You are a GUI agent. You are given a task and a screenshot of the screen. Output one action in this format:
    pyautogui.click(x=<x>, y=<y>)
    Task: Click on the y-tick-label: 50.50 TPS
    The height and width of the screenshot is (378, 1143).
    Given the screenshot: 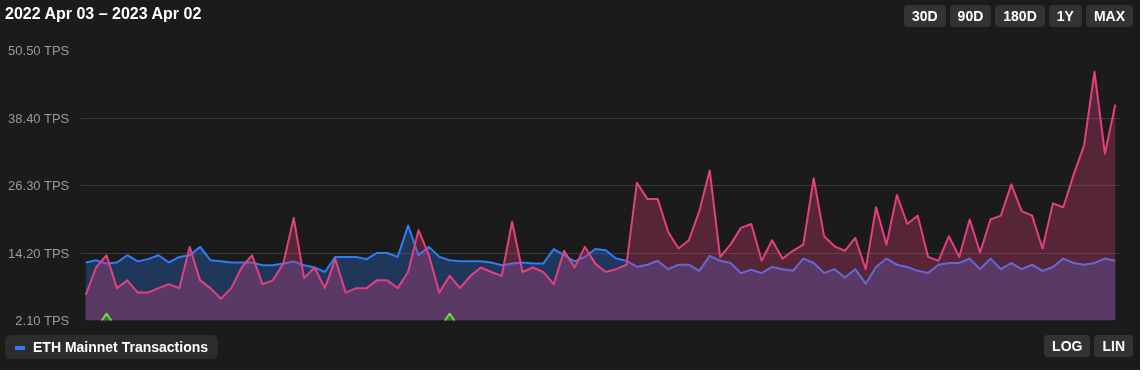 What is the action you would take?
    pyautogui.click(x=39, y=50)
    